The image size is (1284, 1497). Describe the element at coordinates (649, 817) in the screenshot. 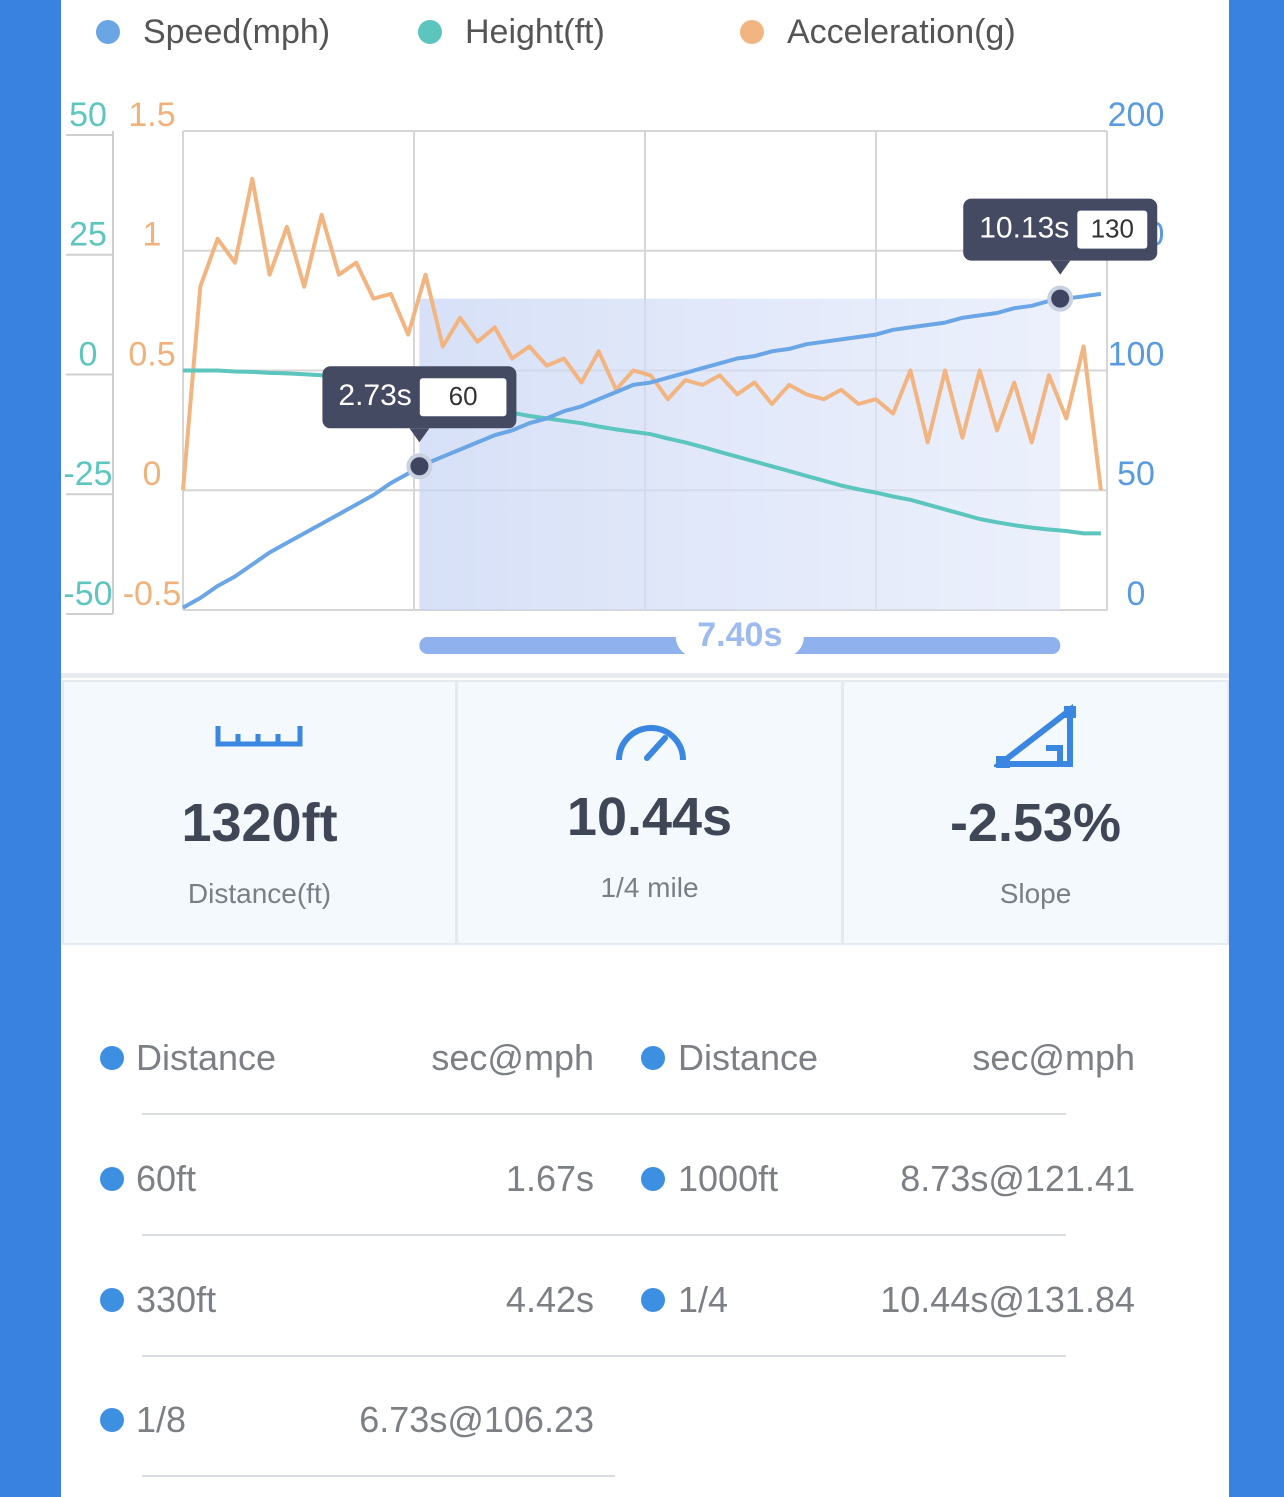

I see `stat-value: 10.44s` at that location.